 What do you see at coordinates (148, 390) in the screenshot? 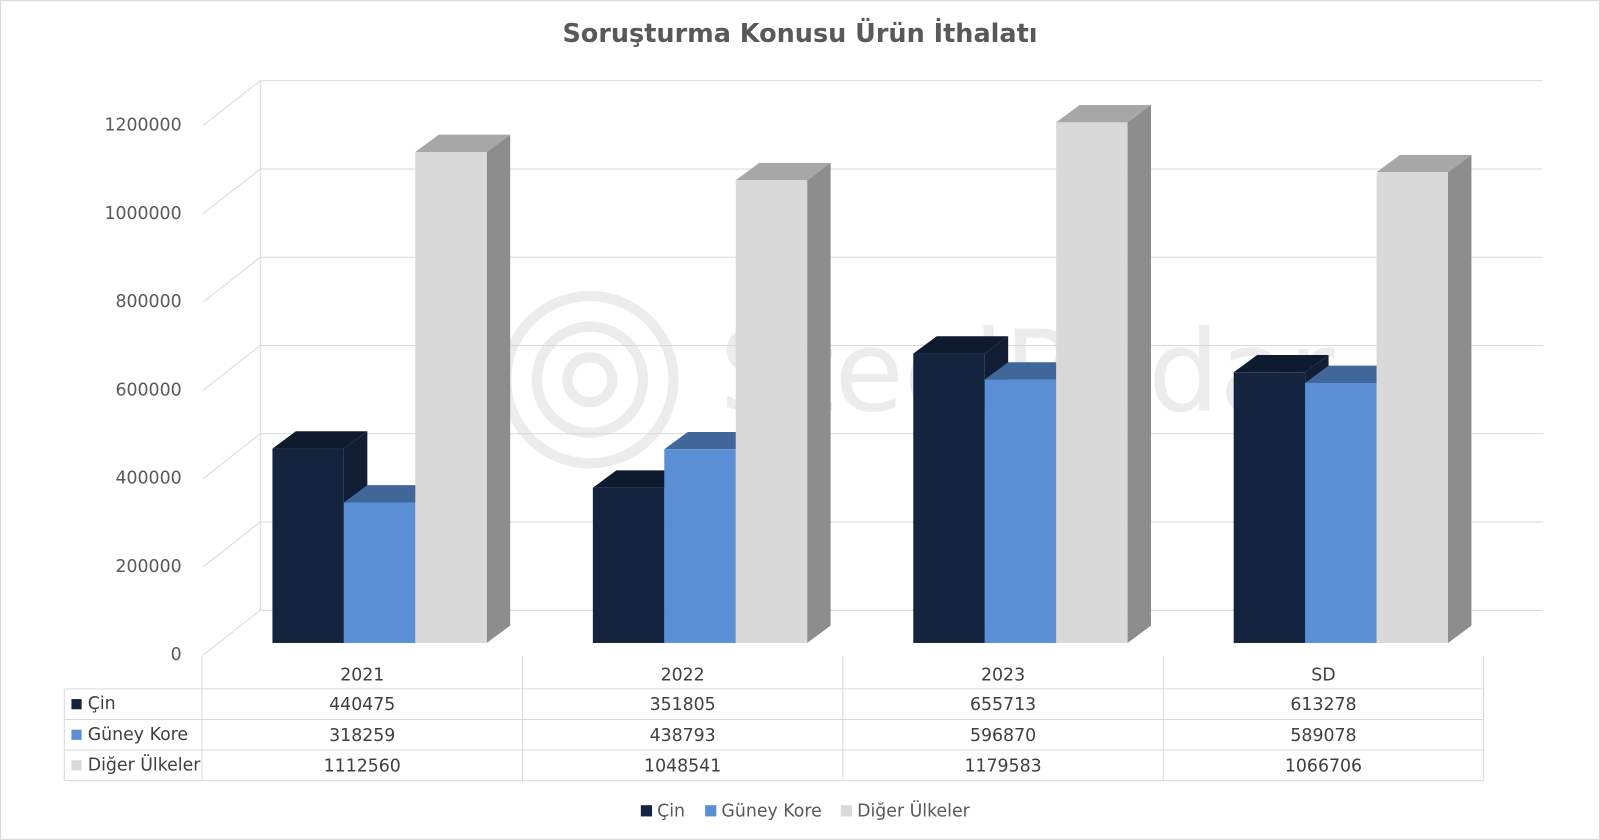
I see `y-tick-label: 600000` at bounding box center [148, 390].